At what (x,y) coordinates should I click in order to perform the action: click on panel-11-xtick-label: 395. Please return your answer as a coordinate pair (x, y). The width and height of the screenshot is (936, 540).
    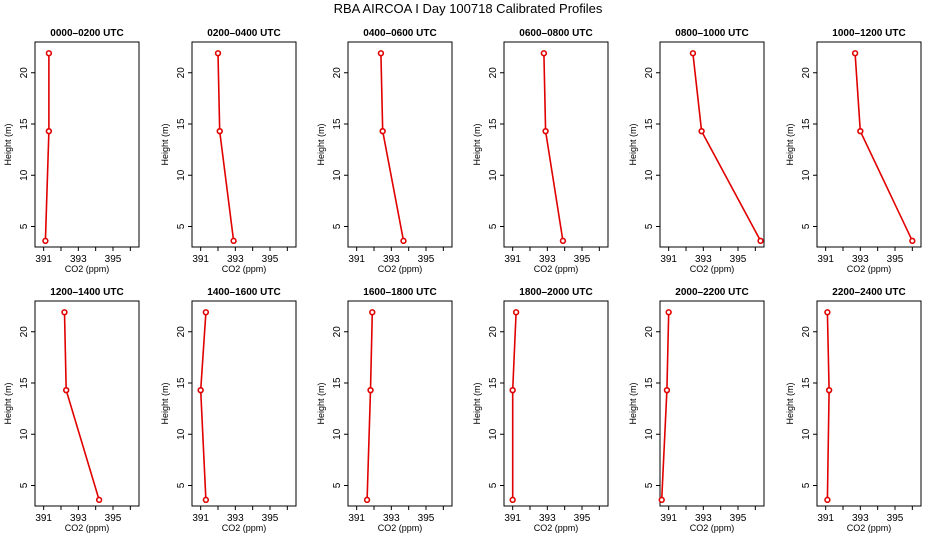
    Looking at the image, I should click on (738, 518).